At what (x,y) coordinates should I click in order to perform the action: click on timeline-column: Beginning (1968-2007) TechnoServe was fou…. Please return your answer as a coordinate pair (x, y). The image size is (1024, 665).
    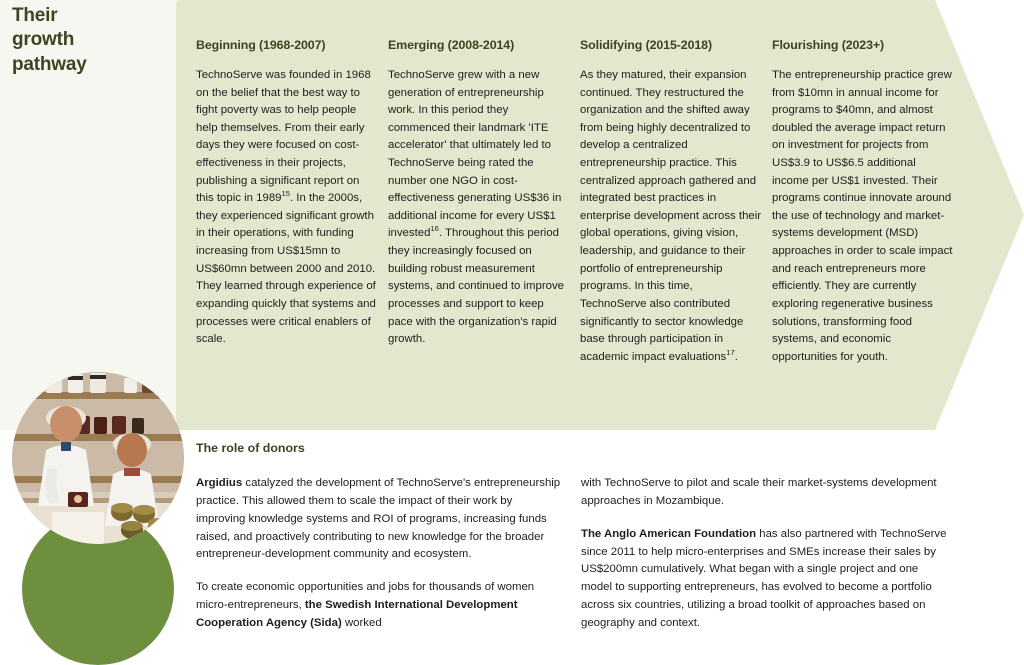
    Looking at the image, I should click on (292, 202).